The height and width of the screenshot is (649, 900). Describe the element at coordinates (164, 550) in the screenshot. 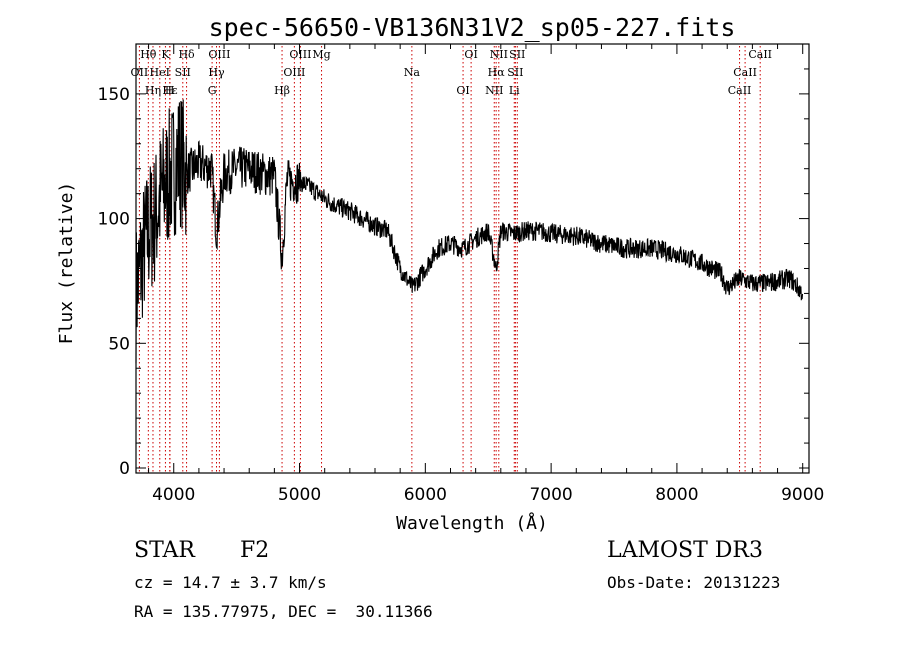

I see `object-class: STAR` at that location.